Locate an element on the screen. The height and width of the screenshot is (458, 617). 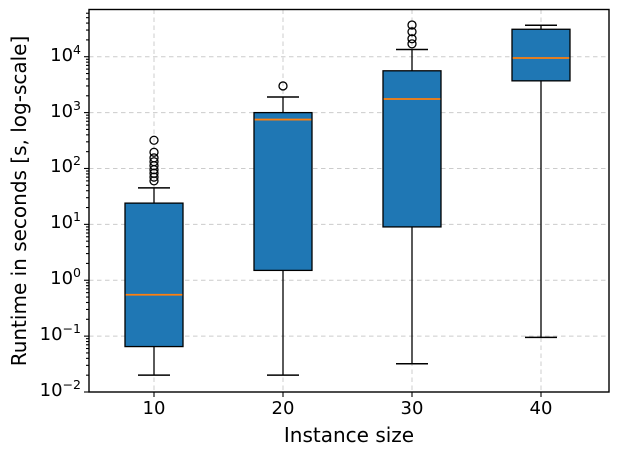
y-tick-label: 10¹ is located at coordinates (65, 221).